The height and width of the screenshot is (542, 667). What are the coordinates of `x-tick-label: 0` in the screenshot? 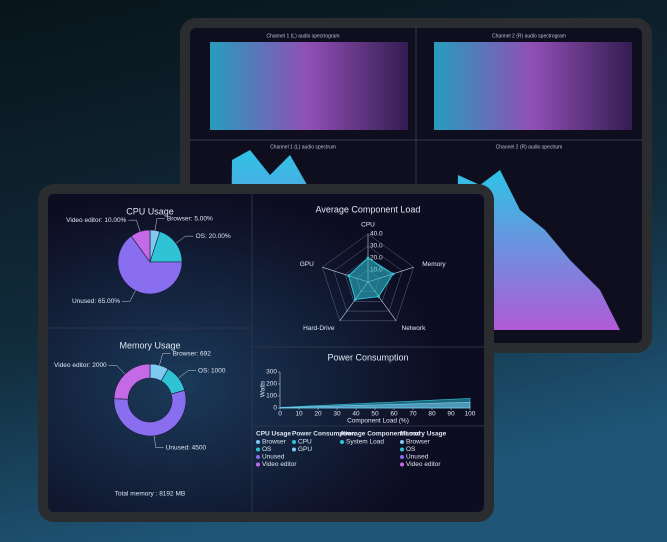 It's located at (280, 414).